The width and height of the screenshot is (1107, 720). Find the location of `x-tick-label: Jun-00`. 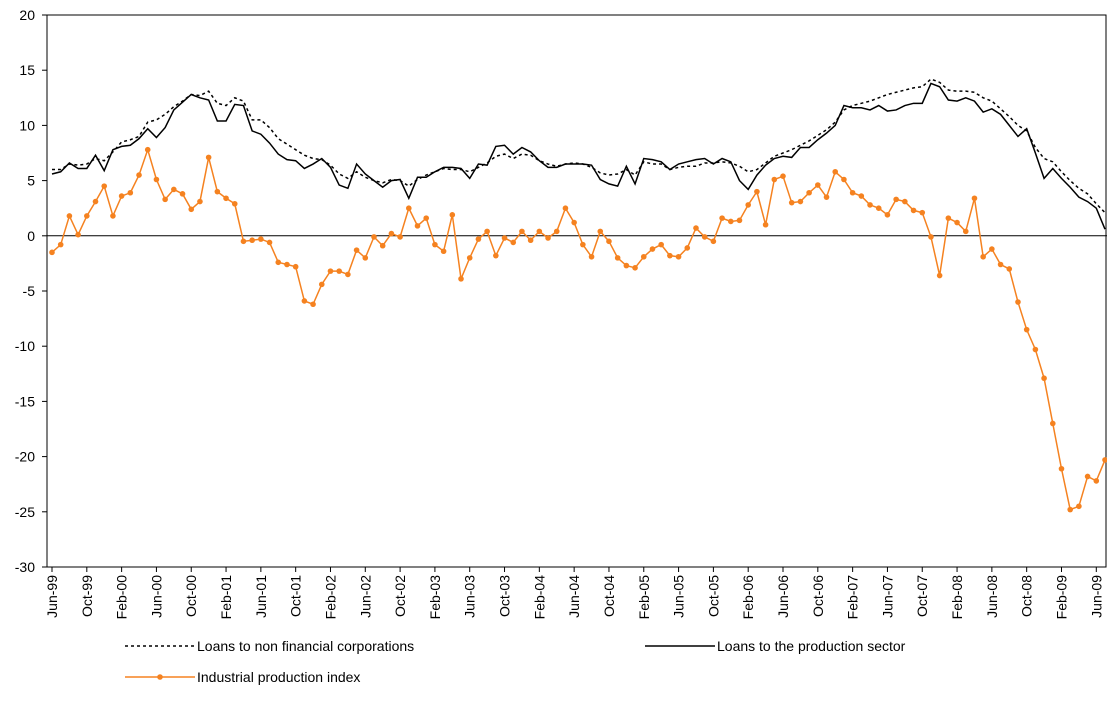

x-tick-label: Jun-00 is located at coordinates (156, 596).